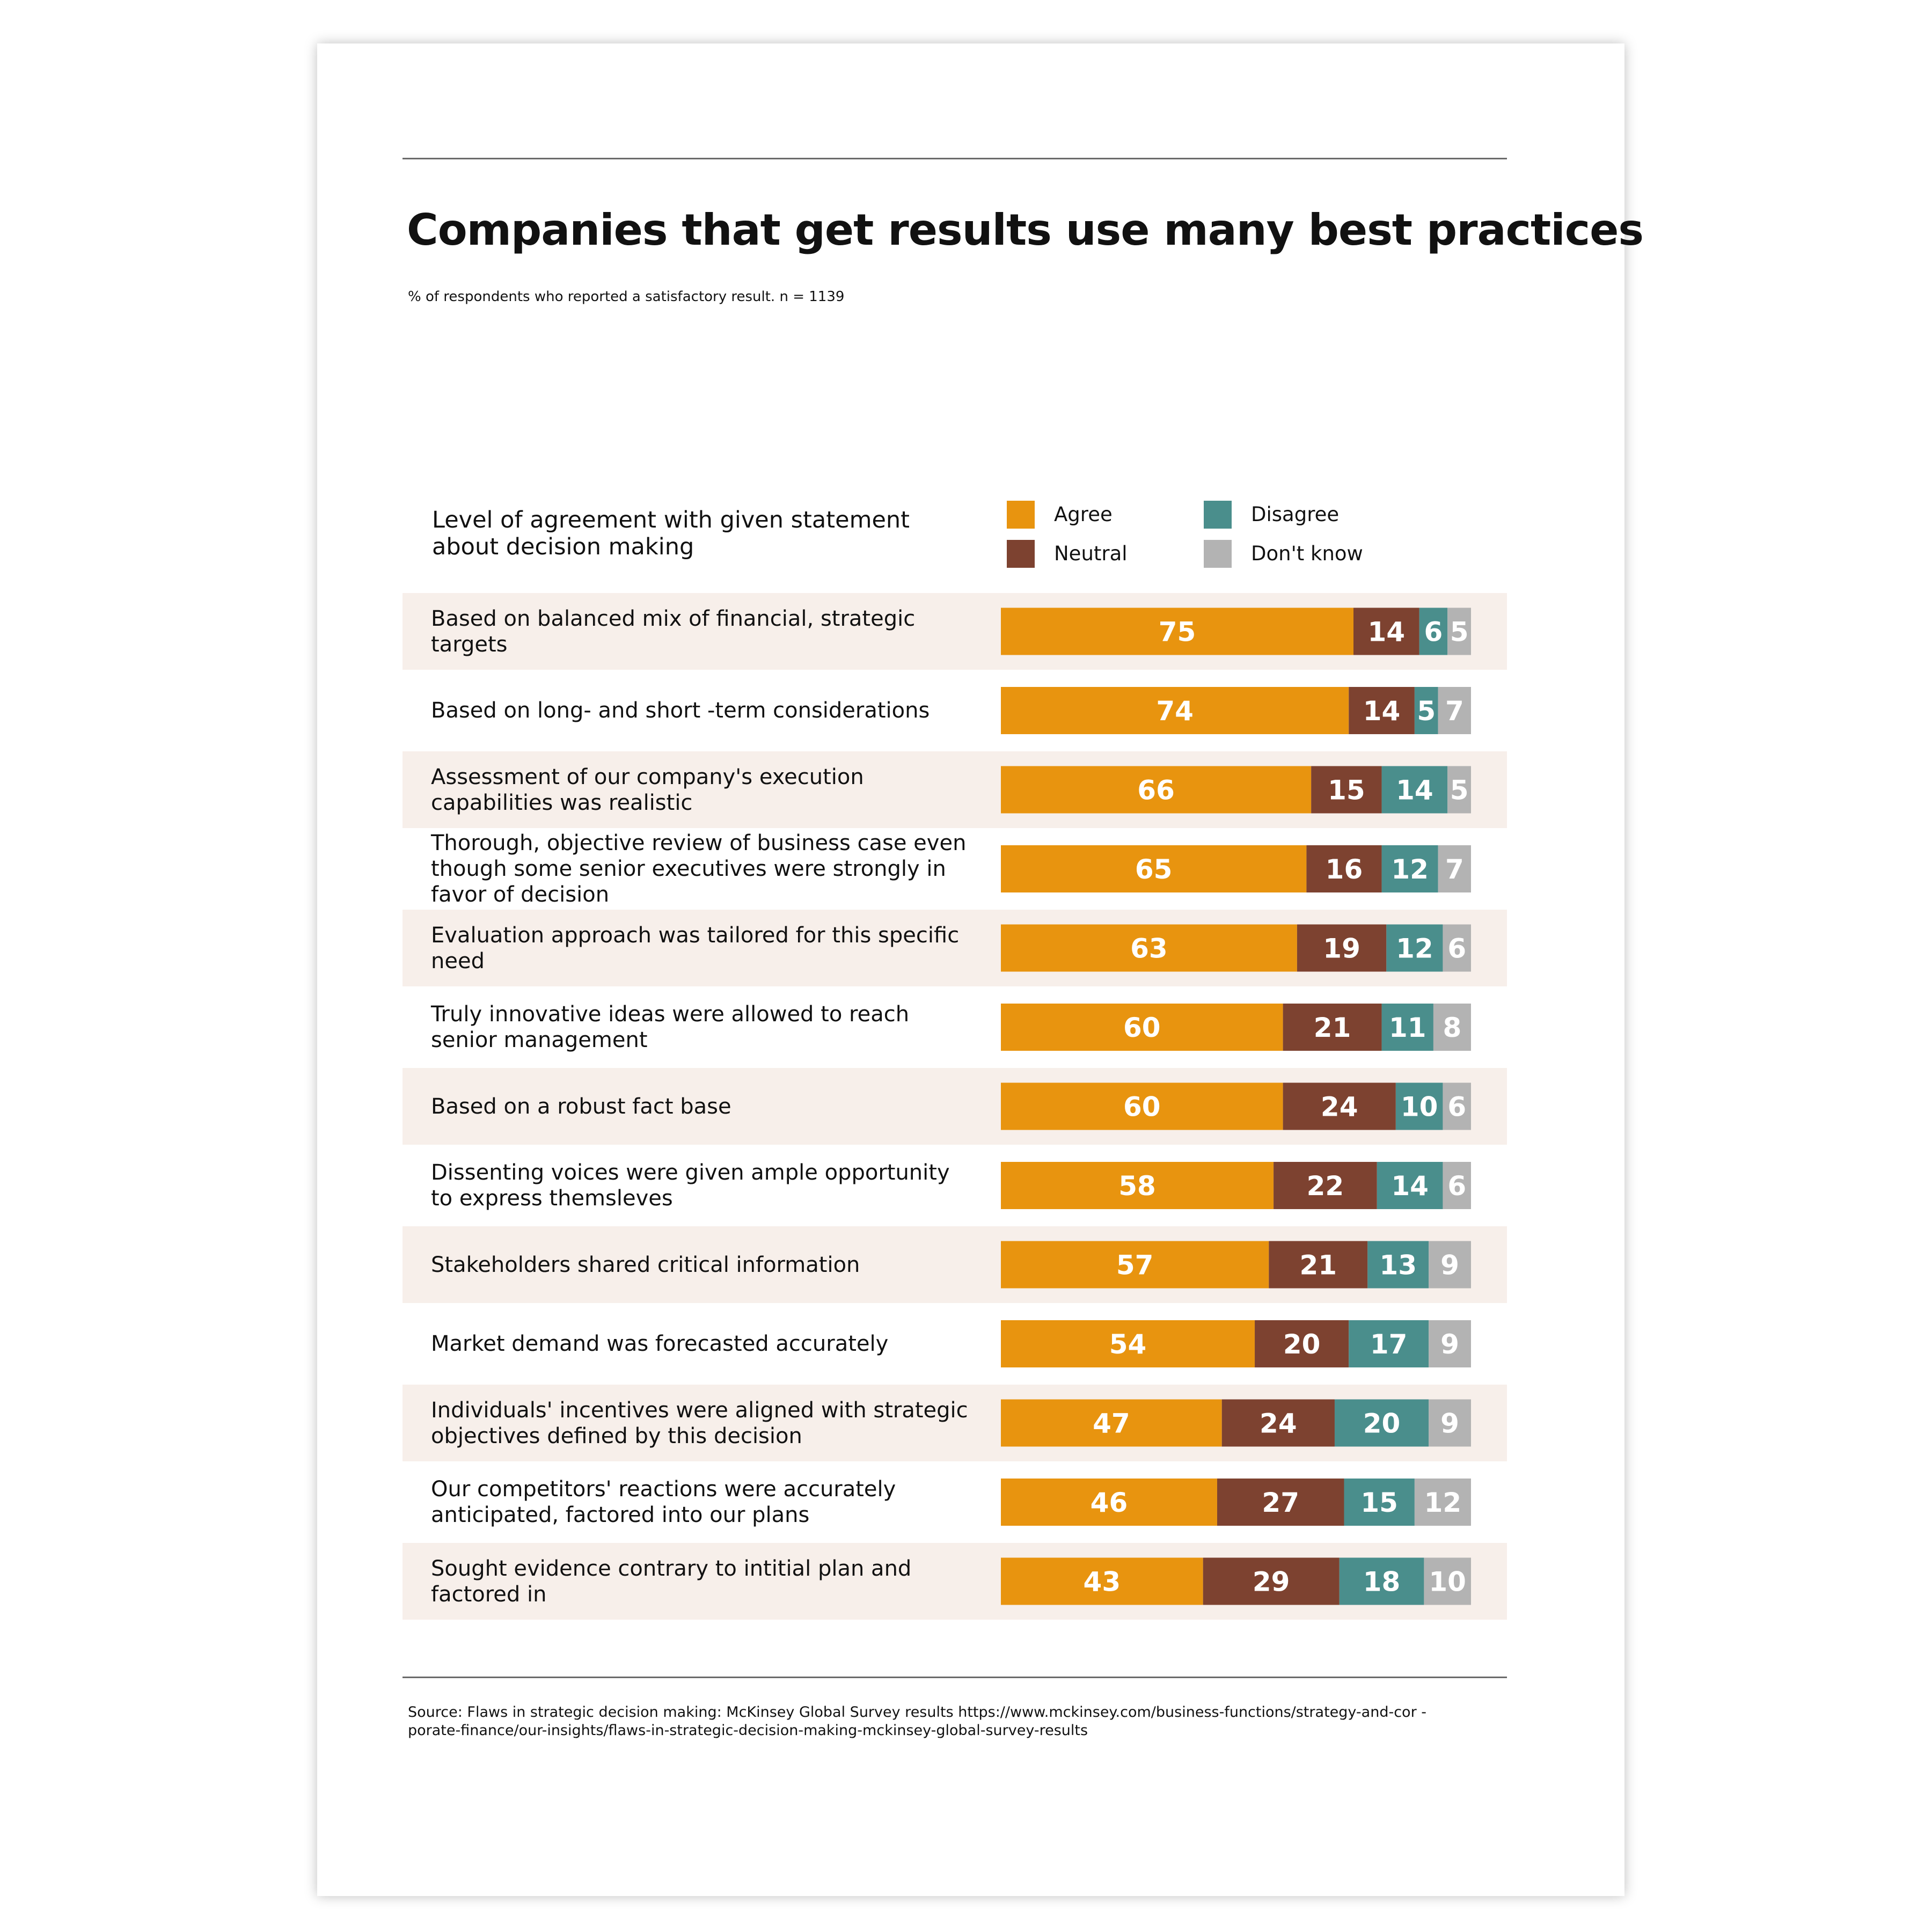  I want to click on bar-value-label: 74, so click(1175, 711).